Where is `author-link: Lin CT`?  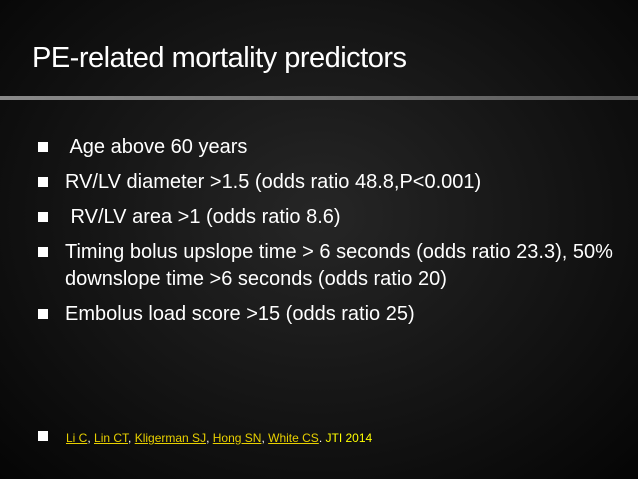
author-link: Lin CT is located at coordinates (111, 438).